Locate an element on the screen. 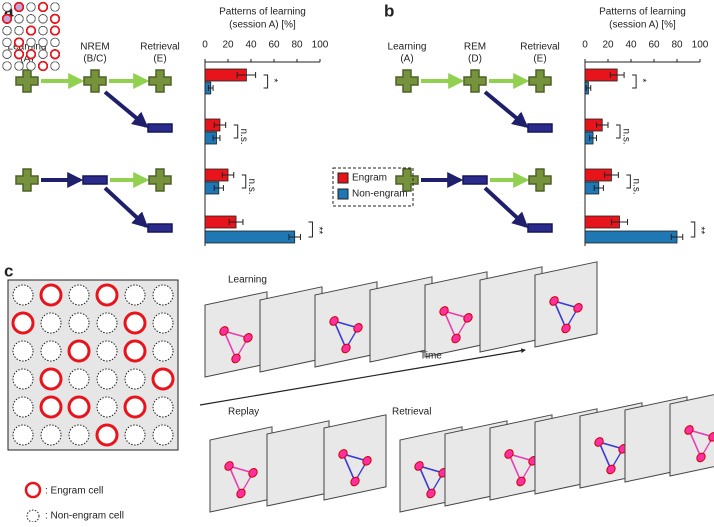 The width and height of the screenshot is (714, 527). legend-label: Non-engram is located at coordinates (380, 194).